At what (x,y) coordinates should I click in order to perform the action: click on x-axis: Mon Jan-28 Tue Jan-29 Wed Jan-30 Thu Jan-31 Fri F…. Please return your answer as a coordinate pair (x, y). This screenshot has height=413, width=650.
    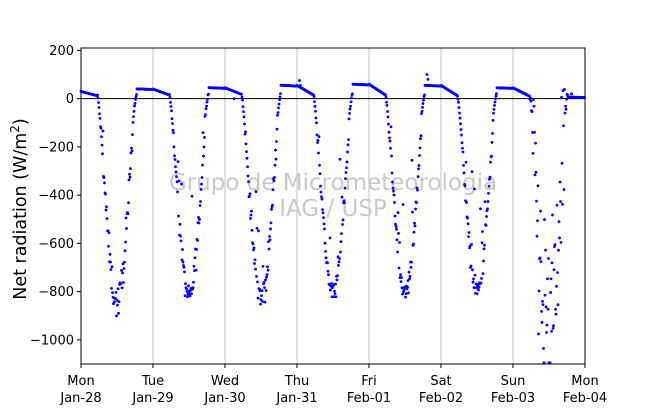
    Looking at the image, I should click on (333, 385).